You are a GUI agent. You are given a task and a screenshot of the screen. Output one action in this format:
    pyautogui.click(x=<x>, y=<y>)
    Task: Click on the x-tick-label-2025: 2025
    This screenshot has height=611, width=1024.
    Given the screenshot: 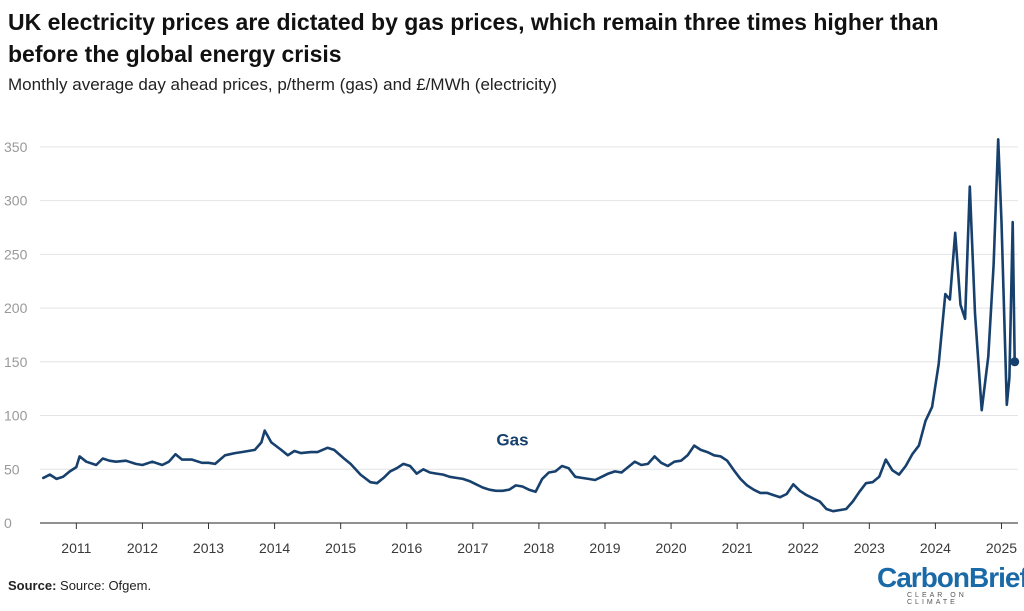 What is the action you would take?
    pyautogui.click(x=1001, y=548)
    